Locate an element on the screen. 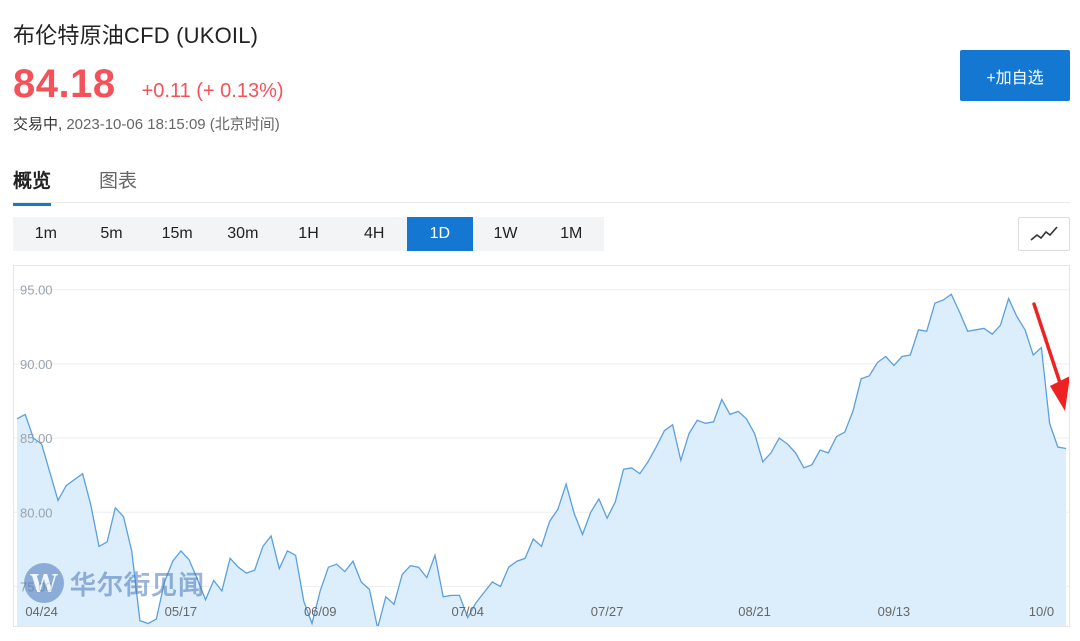 Image resolution: width=1080 pixels, height=641 pixels. x-tick-label: 10/0 is located at coordinates (1041, 611).